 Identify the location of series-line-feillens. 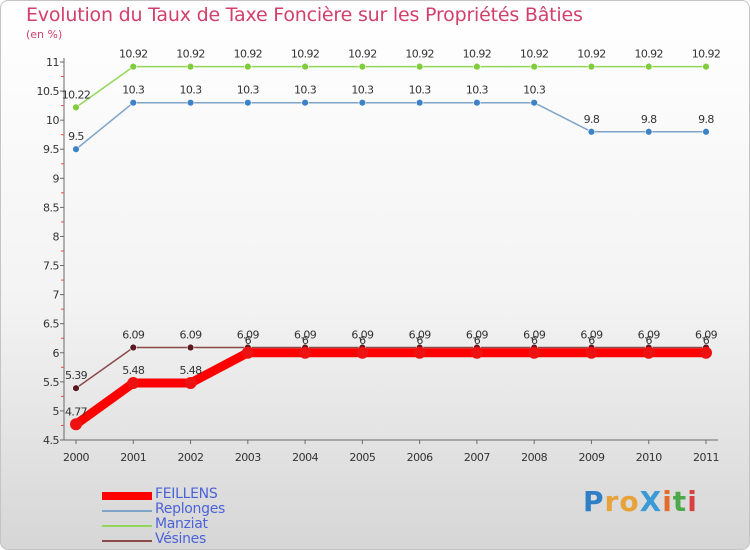
(391, 388).